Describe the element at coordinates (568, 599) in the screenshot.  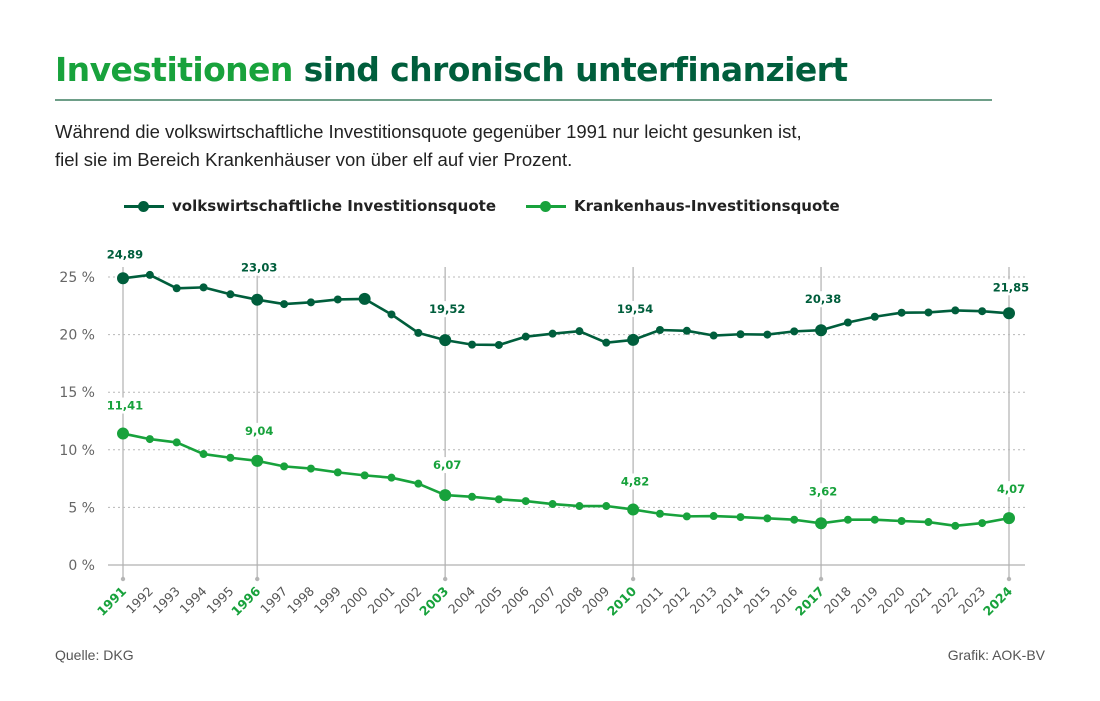
I see `x-tick-label: 2008` at that location.